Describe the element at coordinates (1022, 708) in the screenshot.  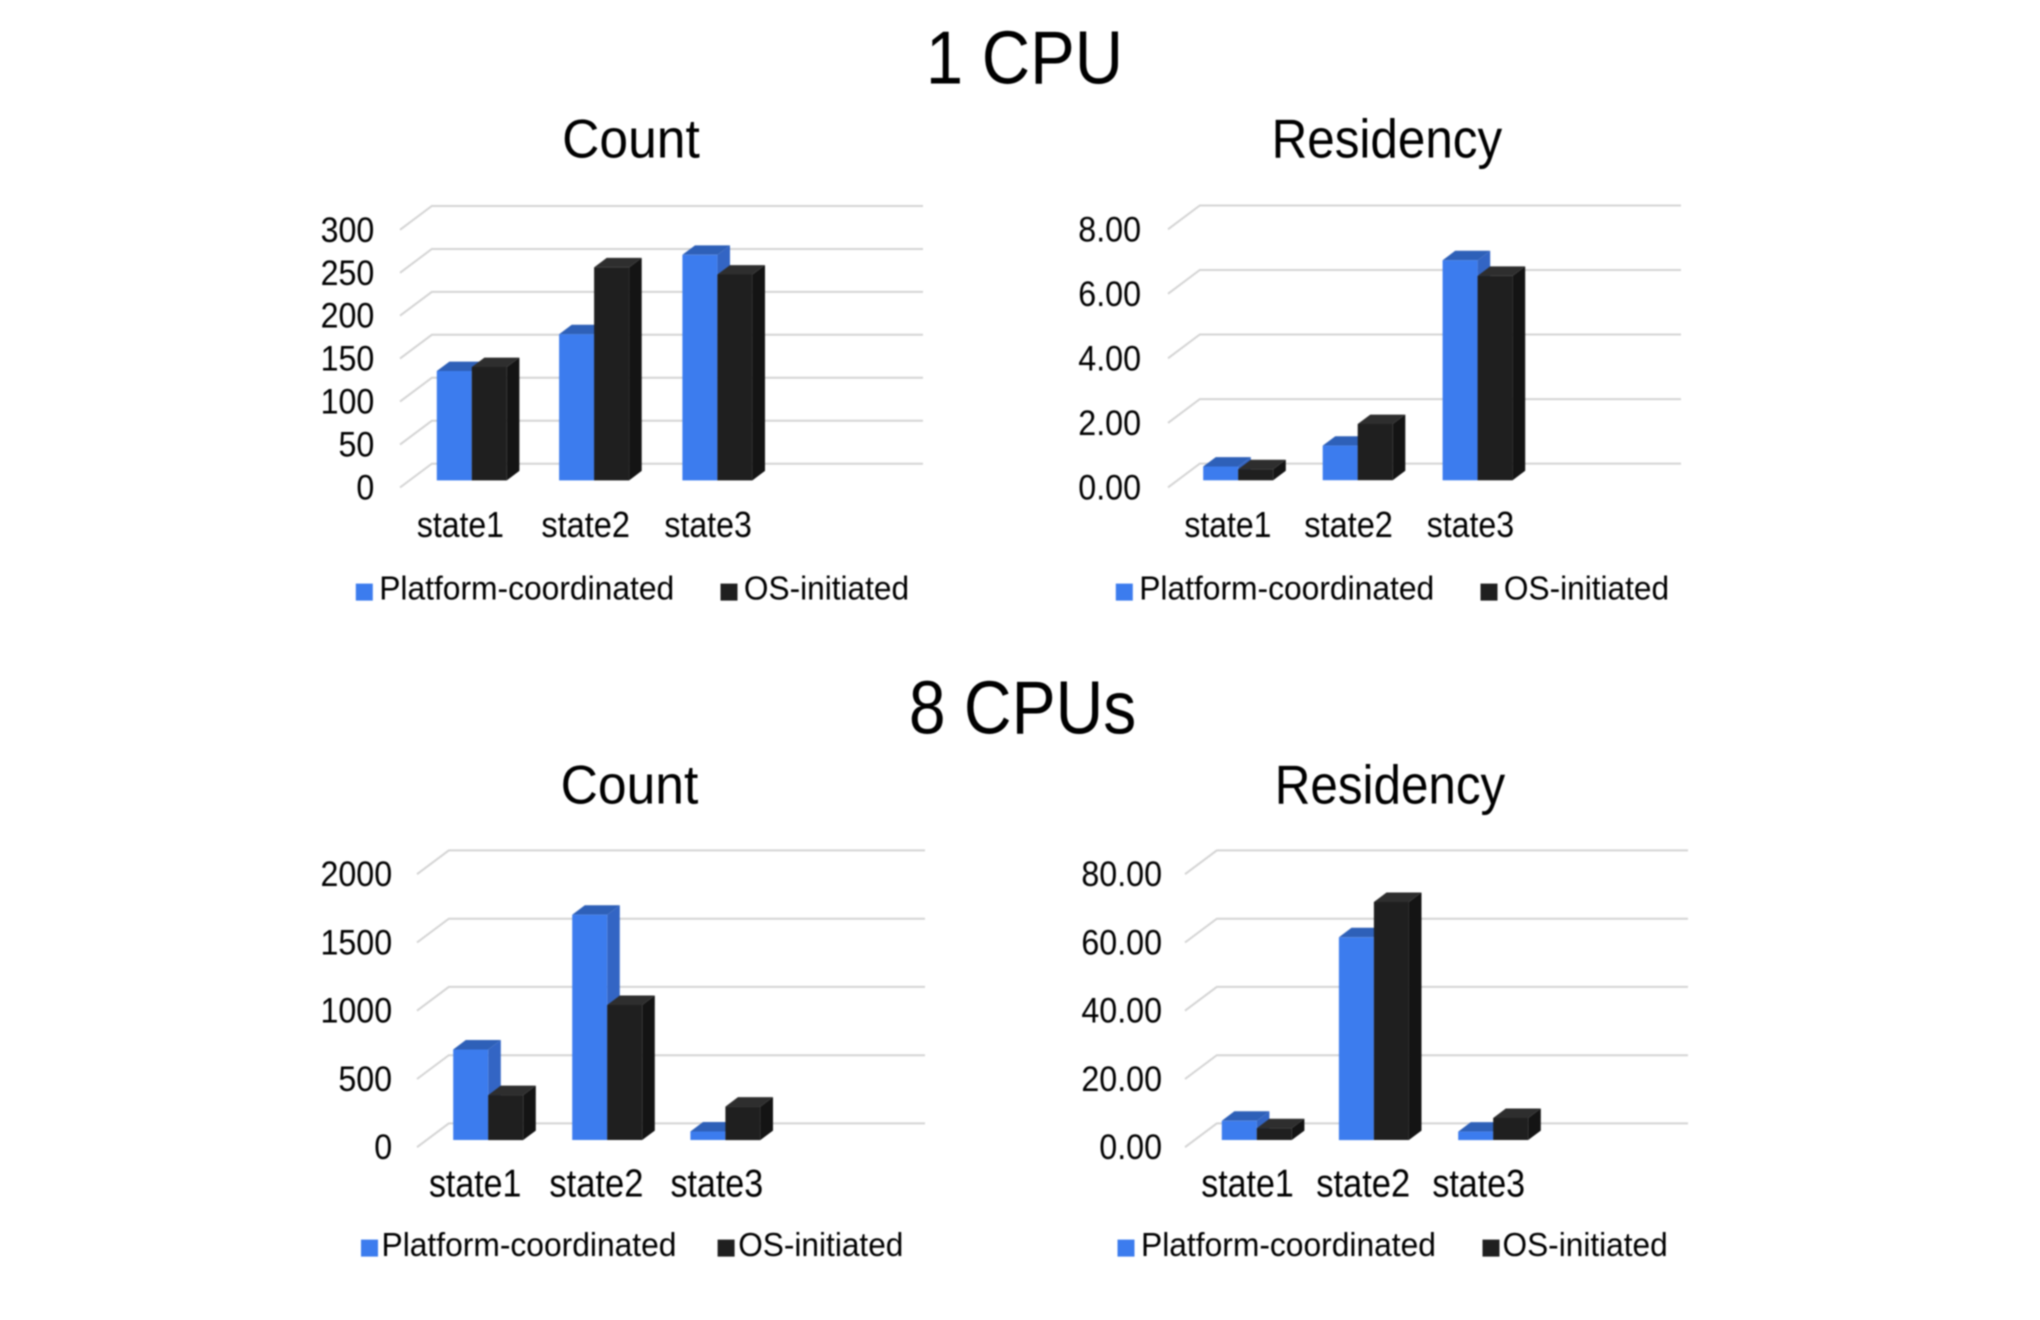
I see `svg-text: 8 CPUs` at that location.